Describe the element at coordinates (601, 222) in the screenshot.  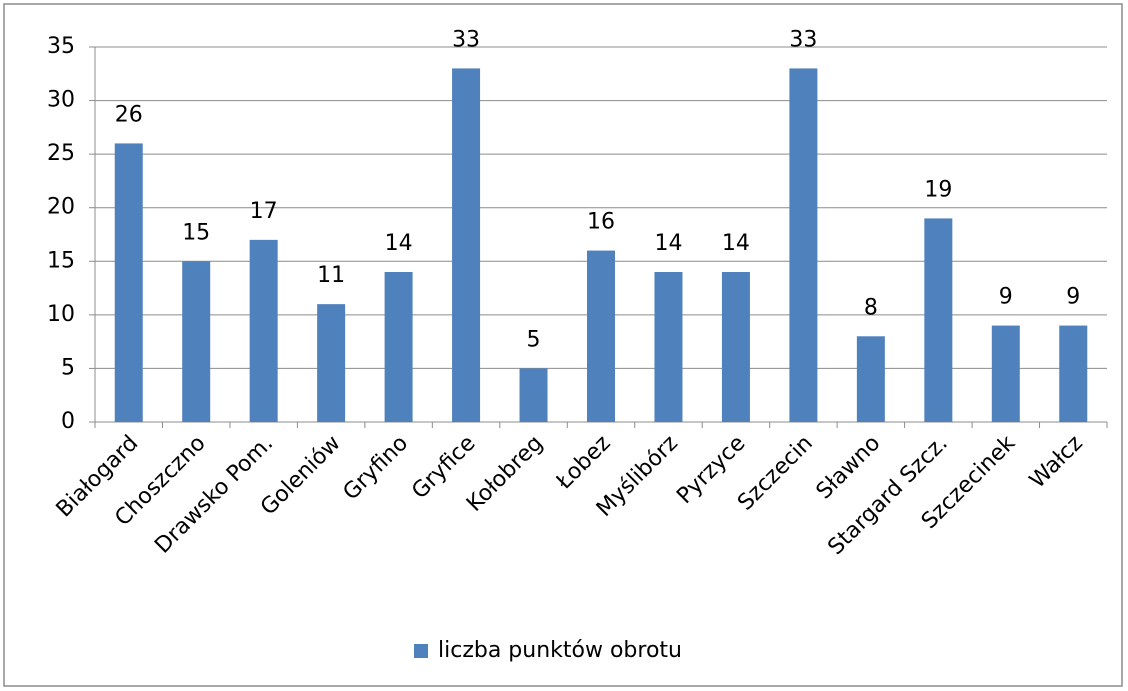
I see `data-label: 16` at that location.